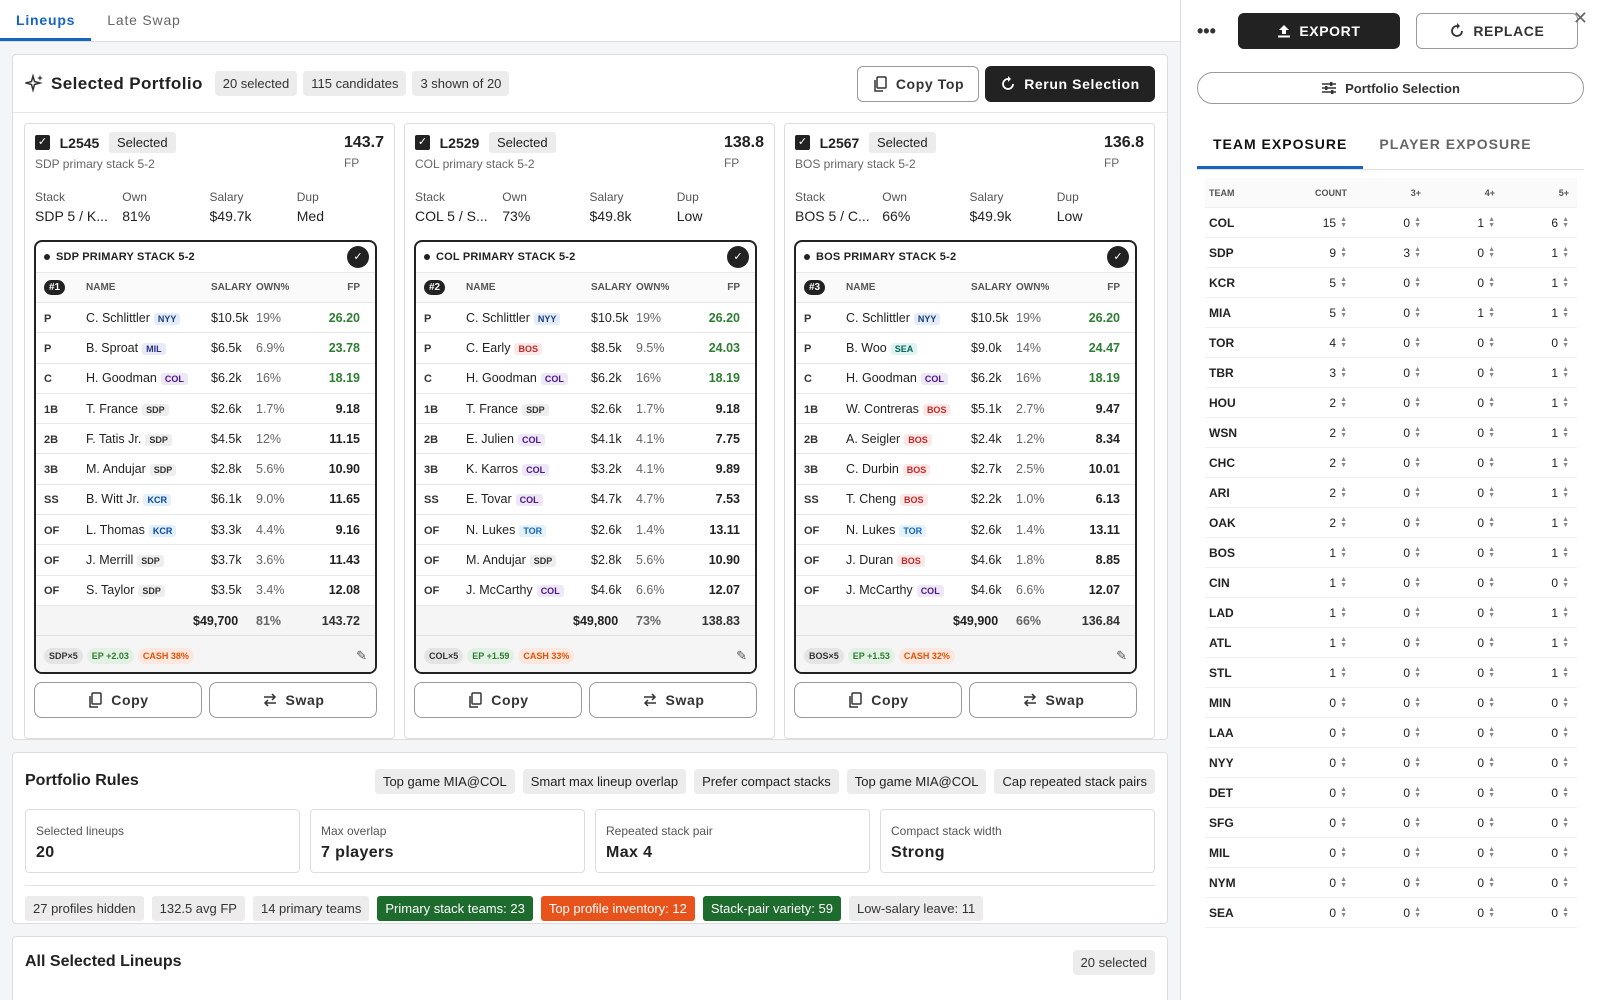 The width and height of the screenshot is (1600, 1000). What do you see at coordinates (205, 529) in the screenshot?
I see `player-row: OF L. Thomas KCR $3.3k 4.4% 9.16` at bounding box center [205, 529].